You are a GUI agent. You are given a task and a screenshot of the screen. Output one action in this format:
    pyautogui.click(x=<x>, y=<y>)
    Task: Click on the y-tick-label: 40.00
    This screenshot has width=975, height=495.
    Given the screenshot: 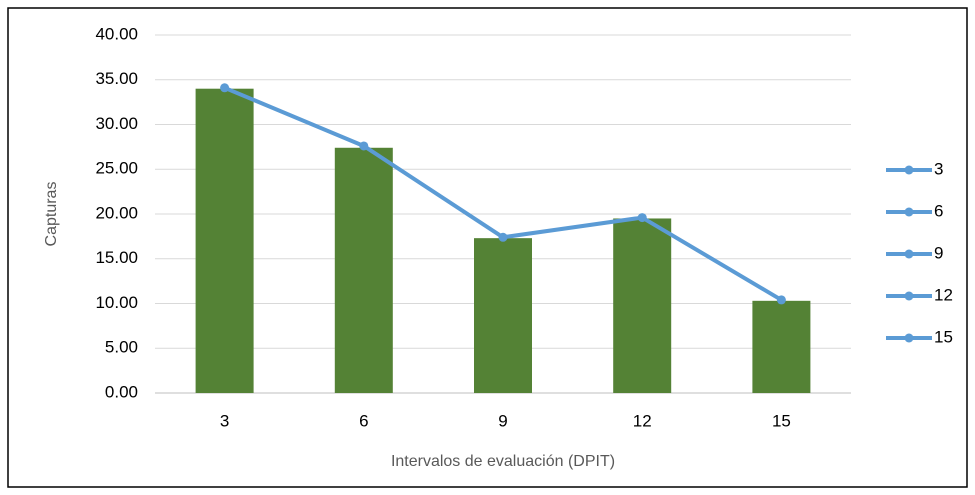 What is the action you would take?
    pyautogui.click(x=116, y=33)
    